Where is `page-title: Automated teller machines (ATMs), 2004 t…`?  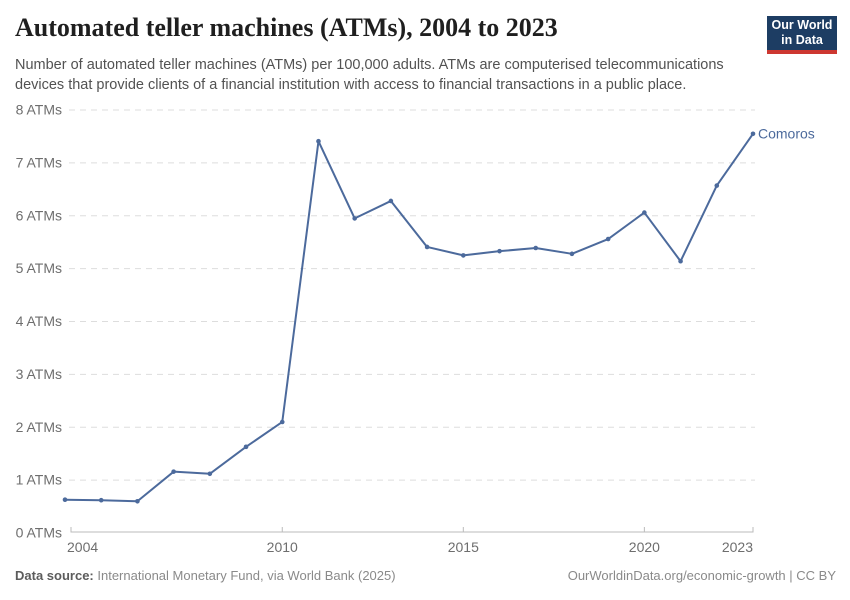
page-title: Automated teller machines (ATMs), 2004 t… is located at coordinates (286, 27).